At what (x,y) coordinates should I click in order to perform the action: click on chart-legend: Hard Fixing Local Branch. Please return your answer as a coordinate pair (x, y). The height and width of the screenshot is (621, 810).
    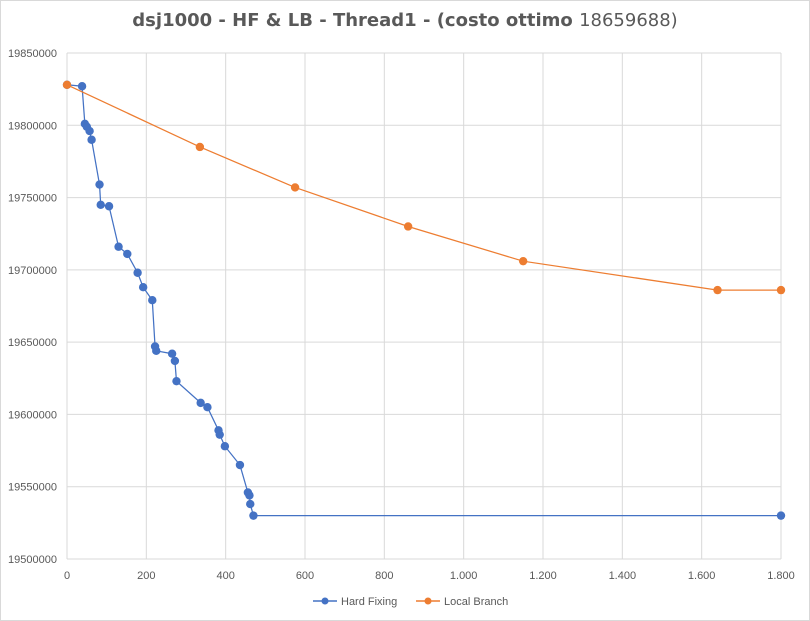
    Looking at the image, I should click on (410, 602).